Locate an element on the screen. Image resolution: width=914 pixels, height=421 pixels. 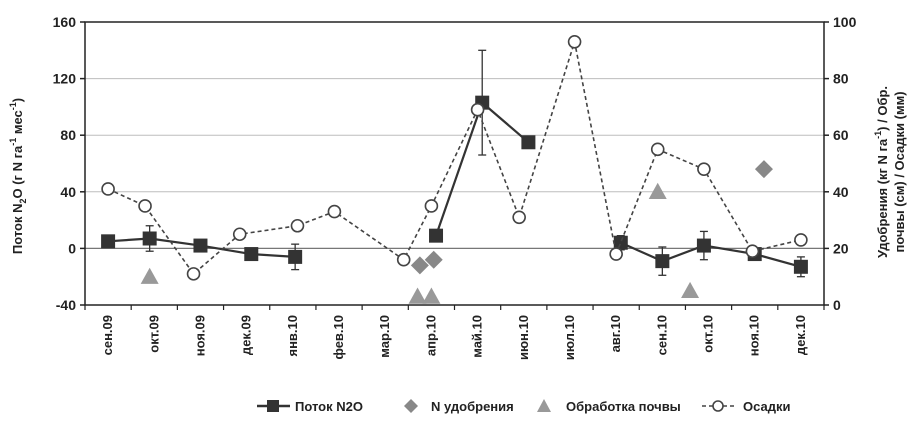
y-left-axis-title: Поток N2O (г N га-1 мес-1) is located at coordinates (18, 176).